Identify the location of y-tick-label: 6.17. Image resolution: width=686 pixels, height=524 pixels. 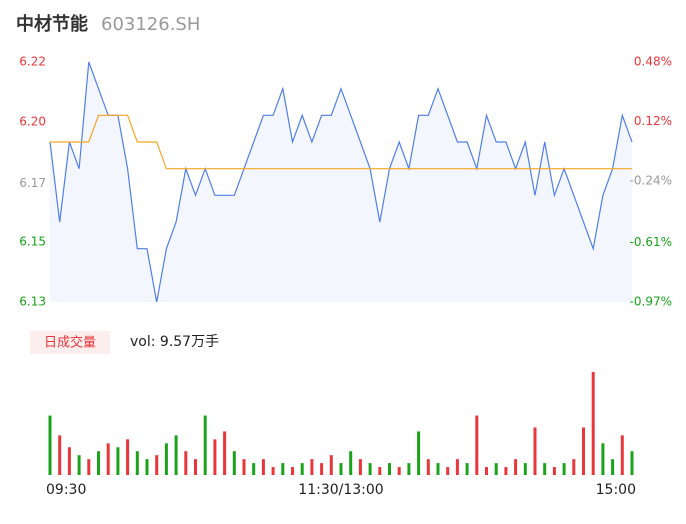
(32, 183).